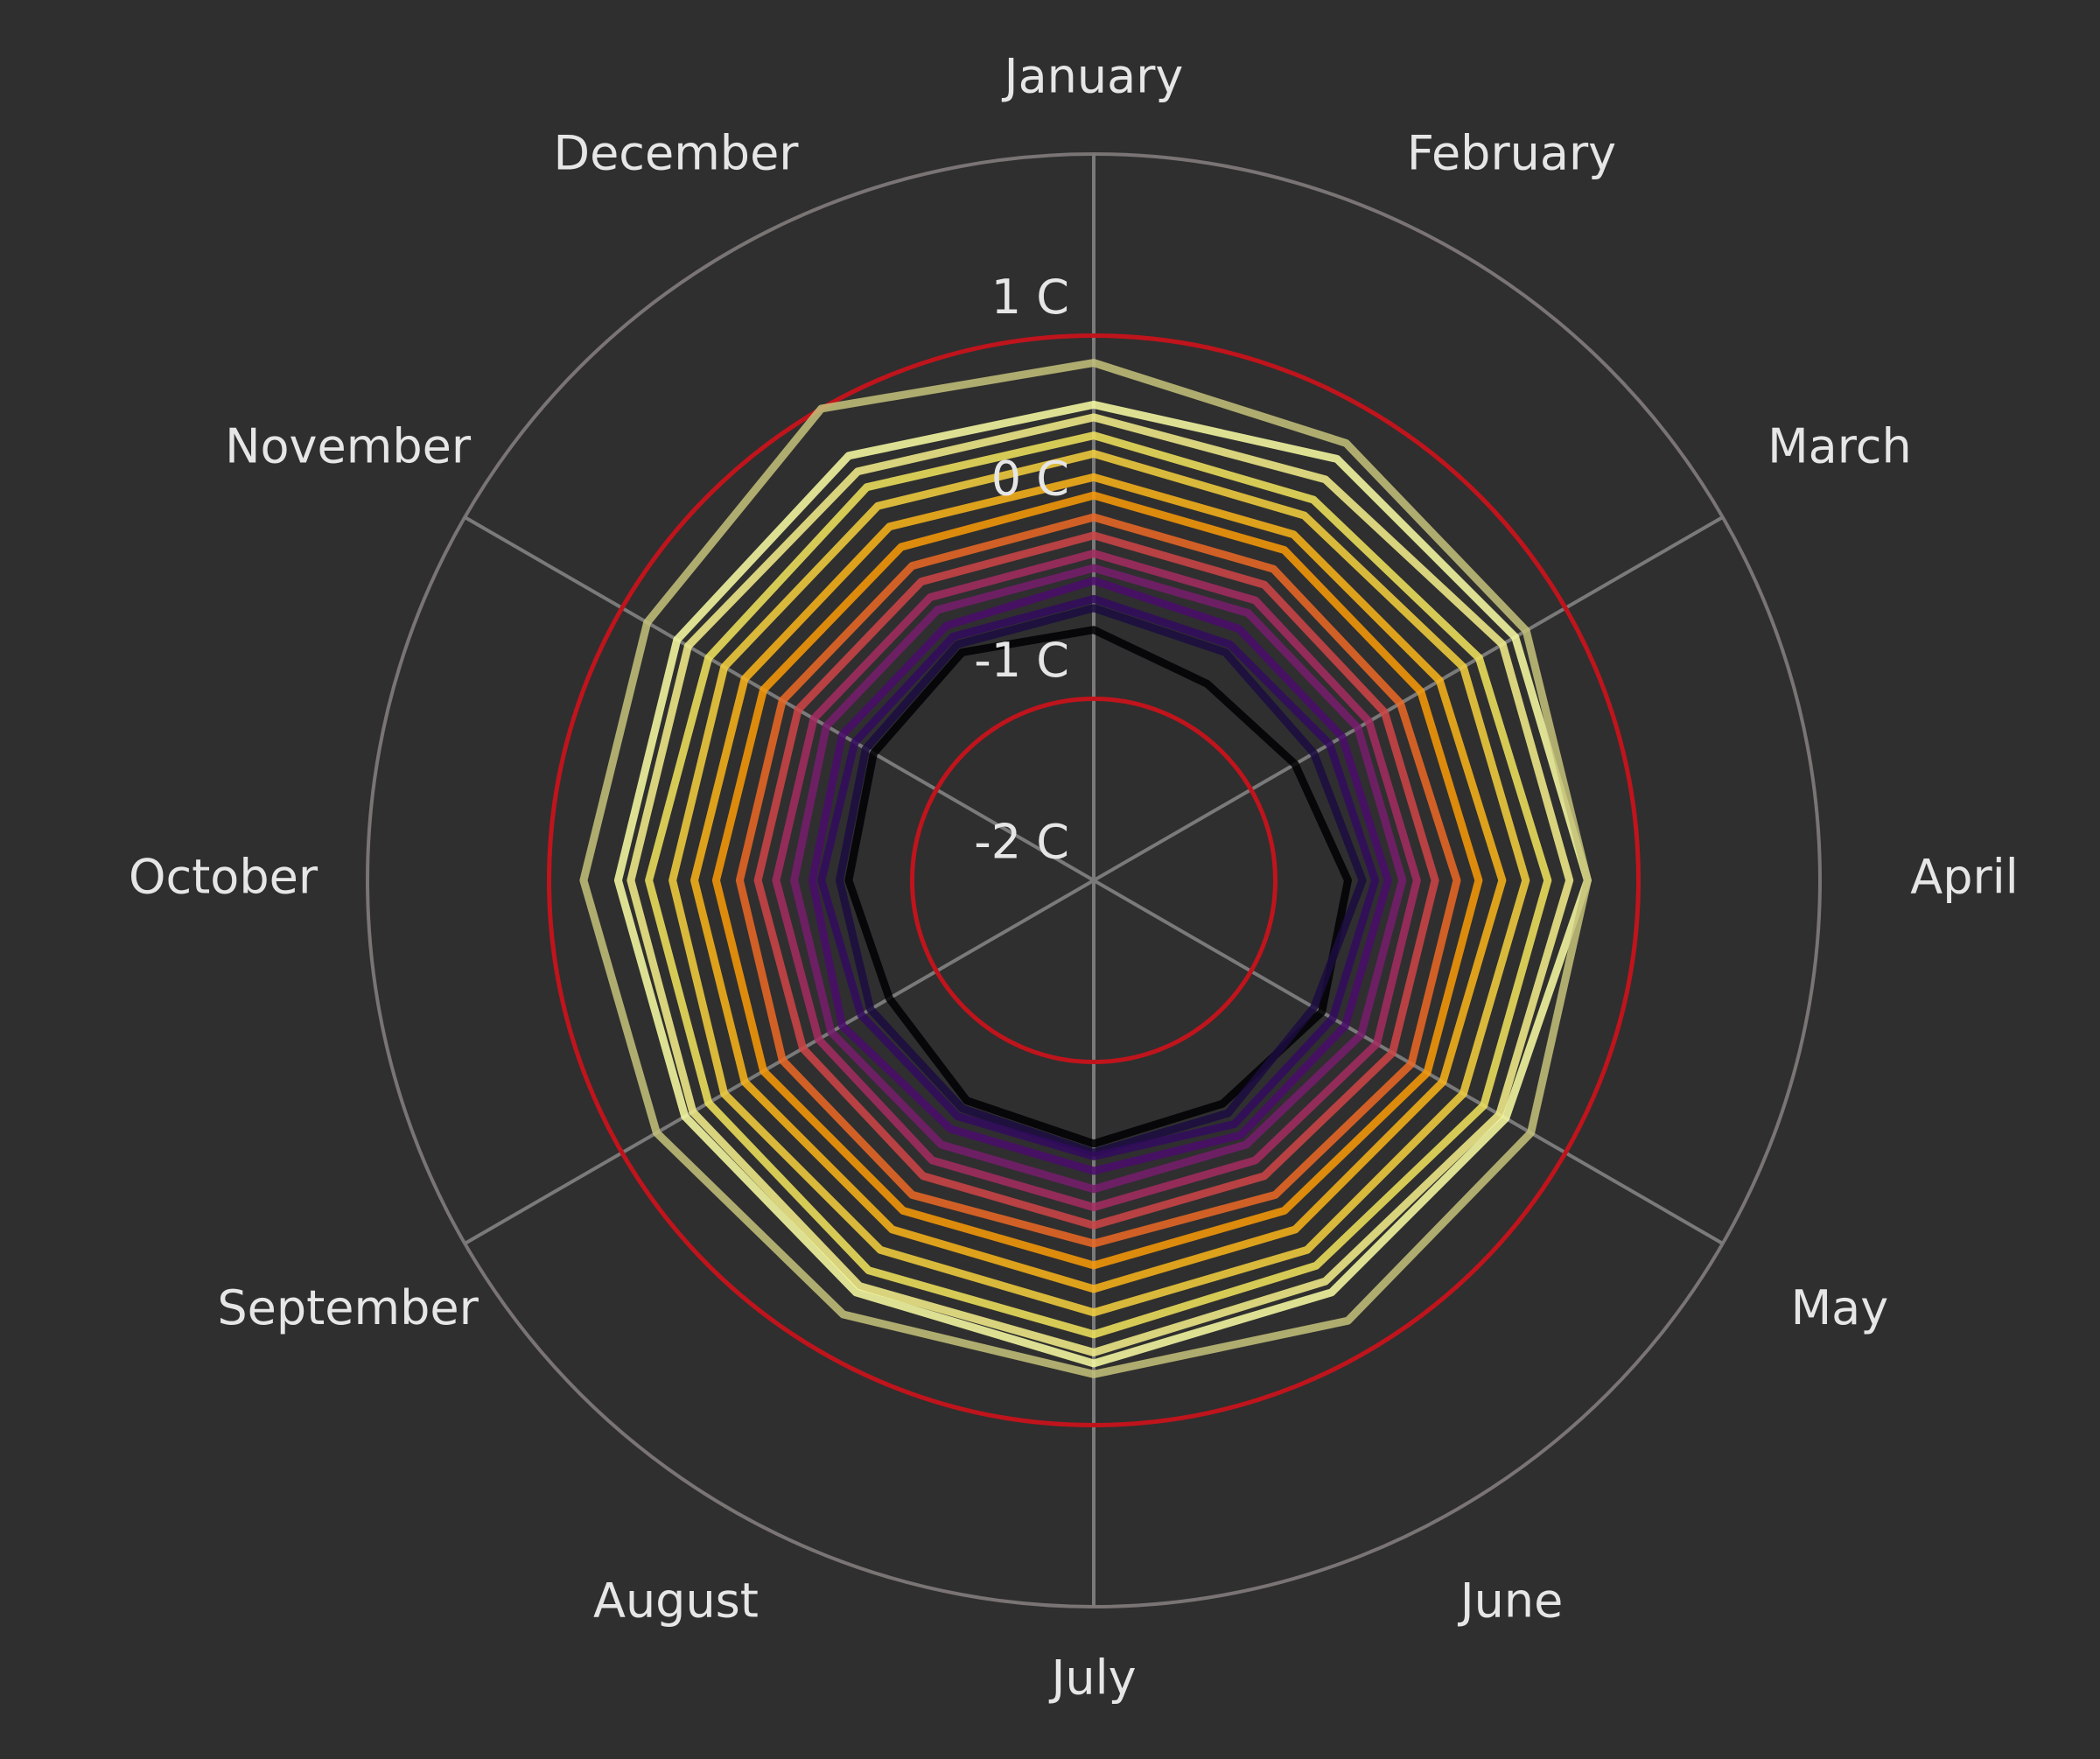 Image resolution: width=2100 pixels, height=1759 pixels. I want to click on category-label: March, so click(1840, 445).